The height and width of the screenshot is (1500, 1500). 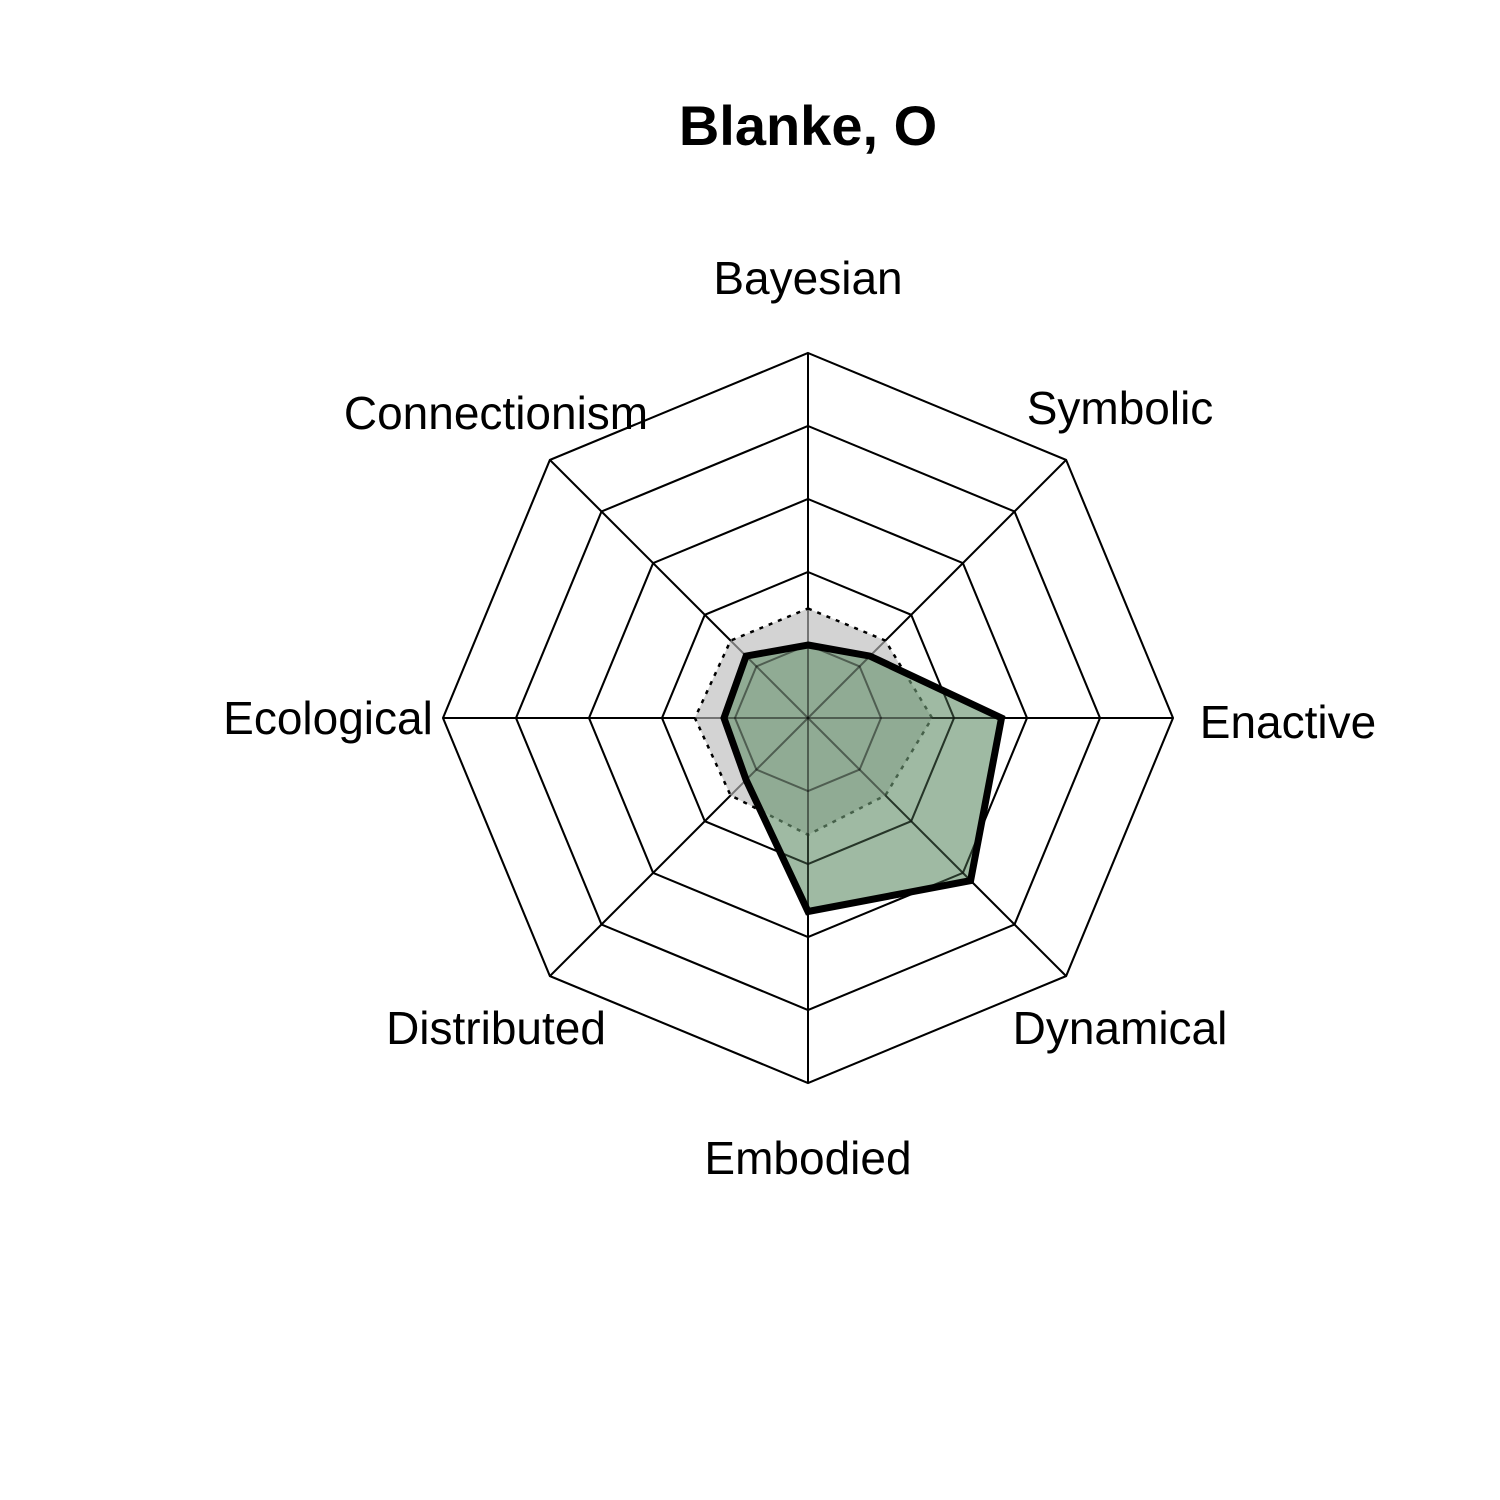 What do you see at coordinates (679, 589) in the screenshot?
I see `spoke-connectionism` at bounding box center [679, 589].